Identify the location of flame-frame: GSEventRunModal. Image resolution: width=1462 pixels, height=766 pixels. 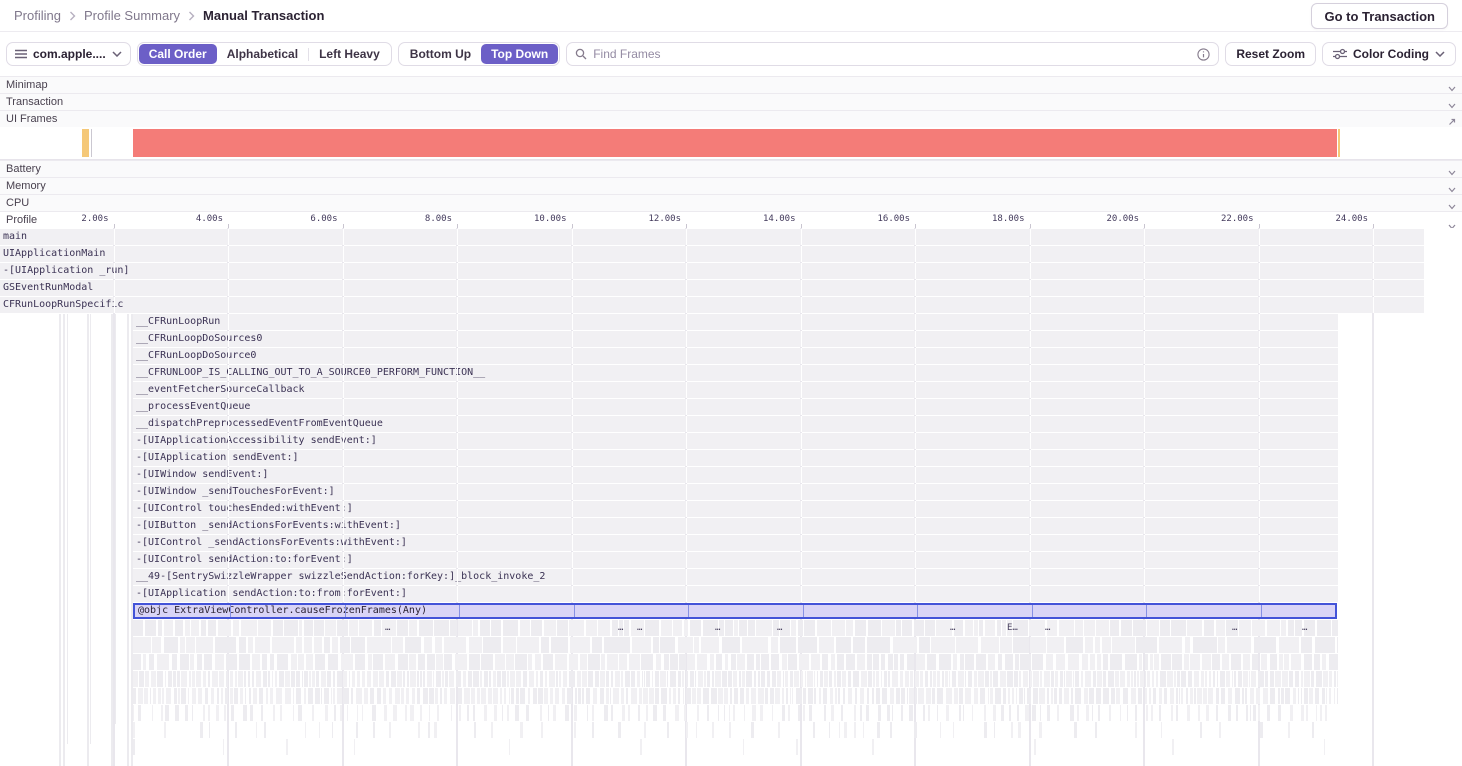
(712, 288).